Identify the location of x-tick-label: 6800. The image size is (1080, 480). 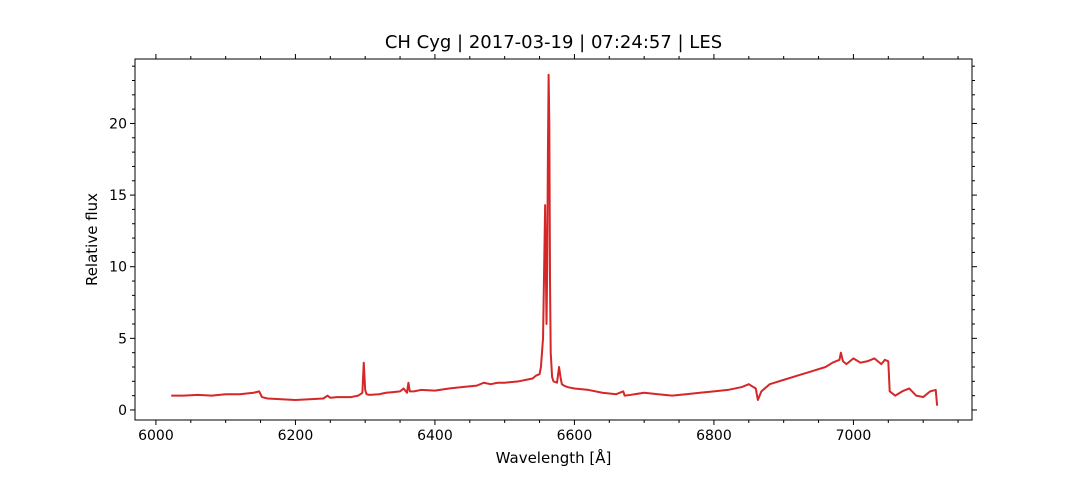
(714, 436).